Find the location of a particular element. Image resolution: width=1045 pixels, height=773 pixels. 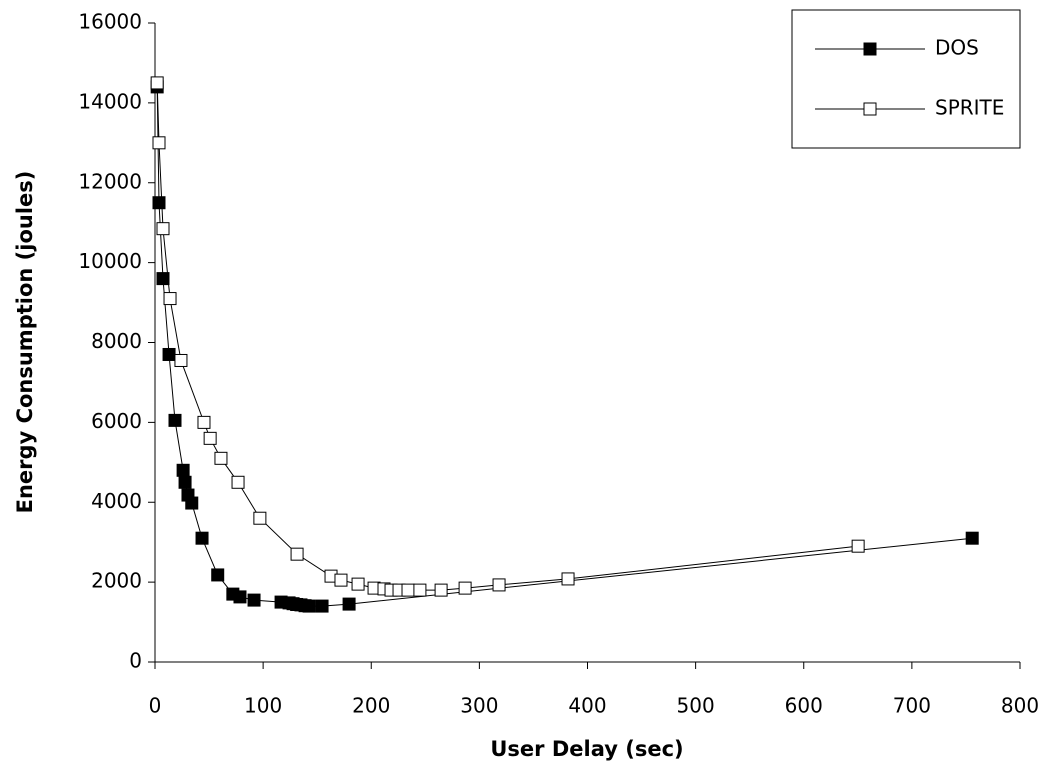

x-tick-label: 600 is located at coordinates (804, 706).